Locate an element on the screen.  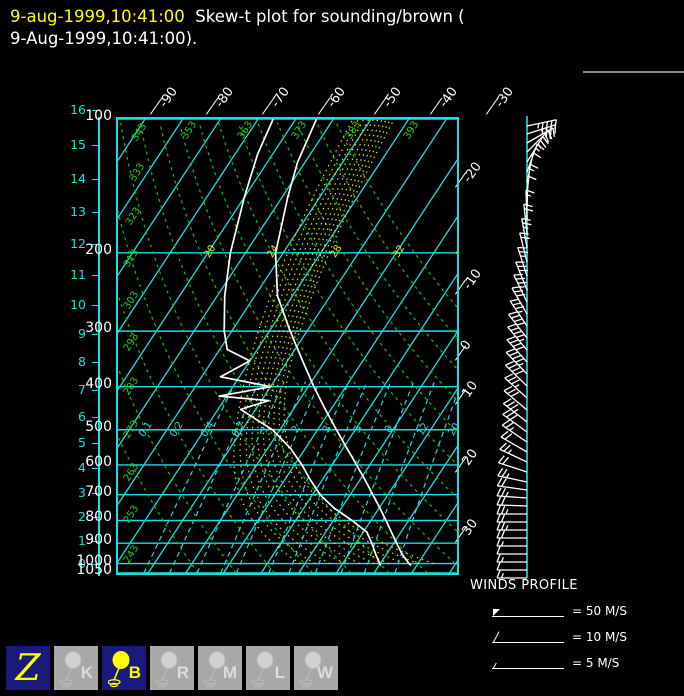
height-tick-label: 8 is located at coordinates (82, 362).